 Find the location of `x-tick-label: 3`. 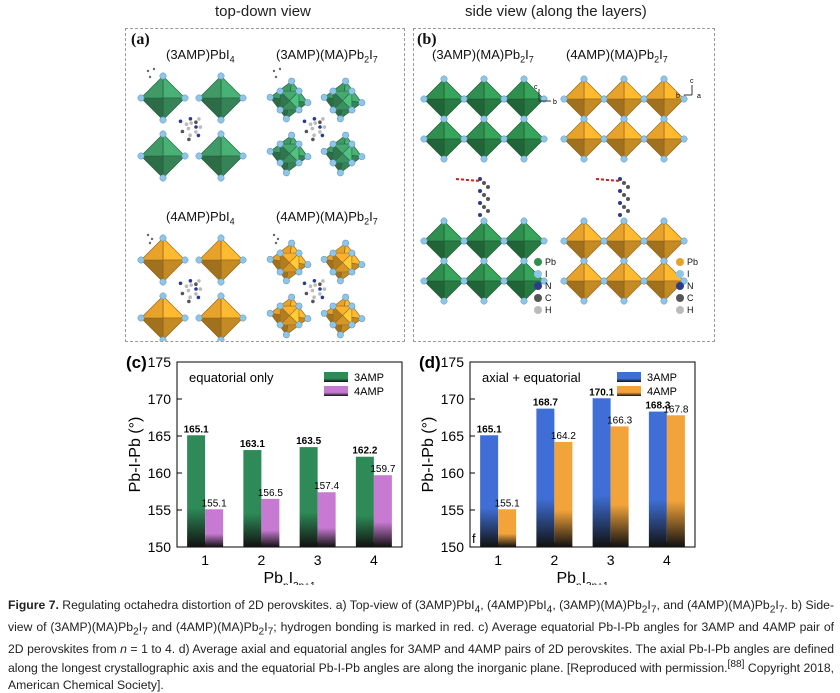

x-tick-label: 3 is located at coordinates (611, 560).